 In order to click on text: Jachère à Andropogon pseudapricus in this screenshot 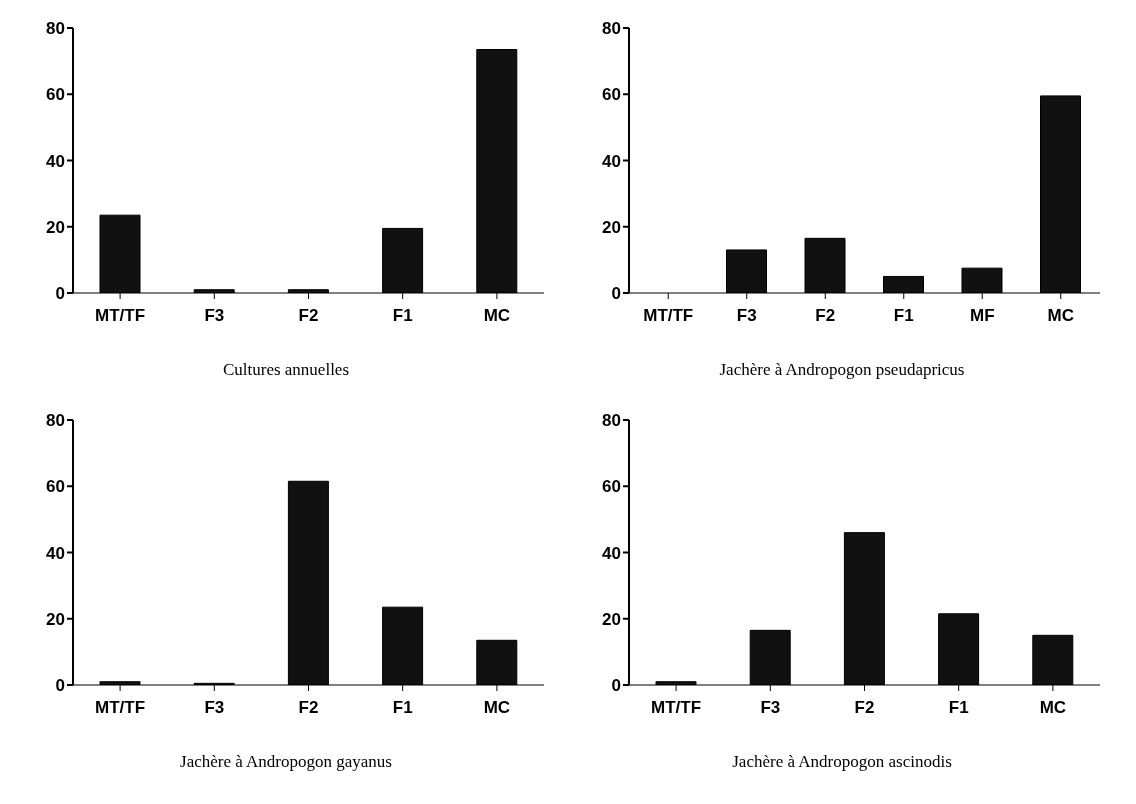, I will do `click(842, 370)`.